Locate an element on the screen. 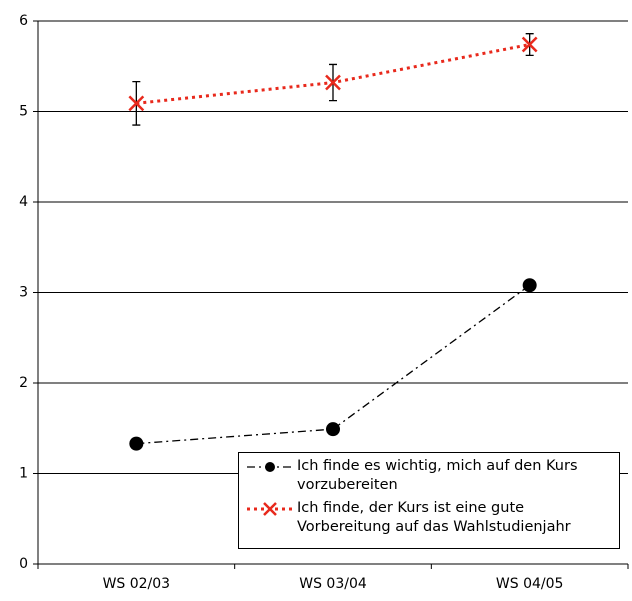  y-tick-label: 6 is located at coordinates (23, 21).